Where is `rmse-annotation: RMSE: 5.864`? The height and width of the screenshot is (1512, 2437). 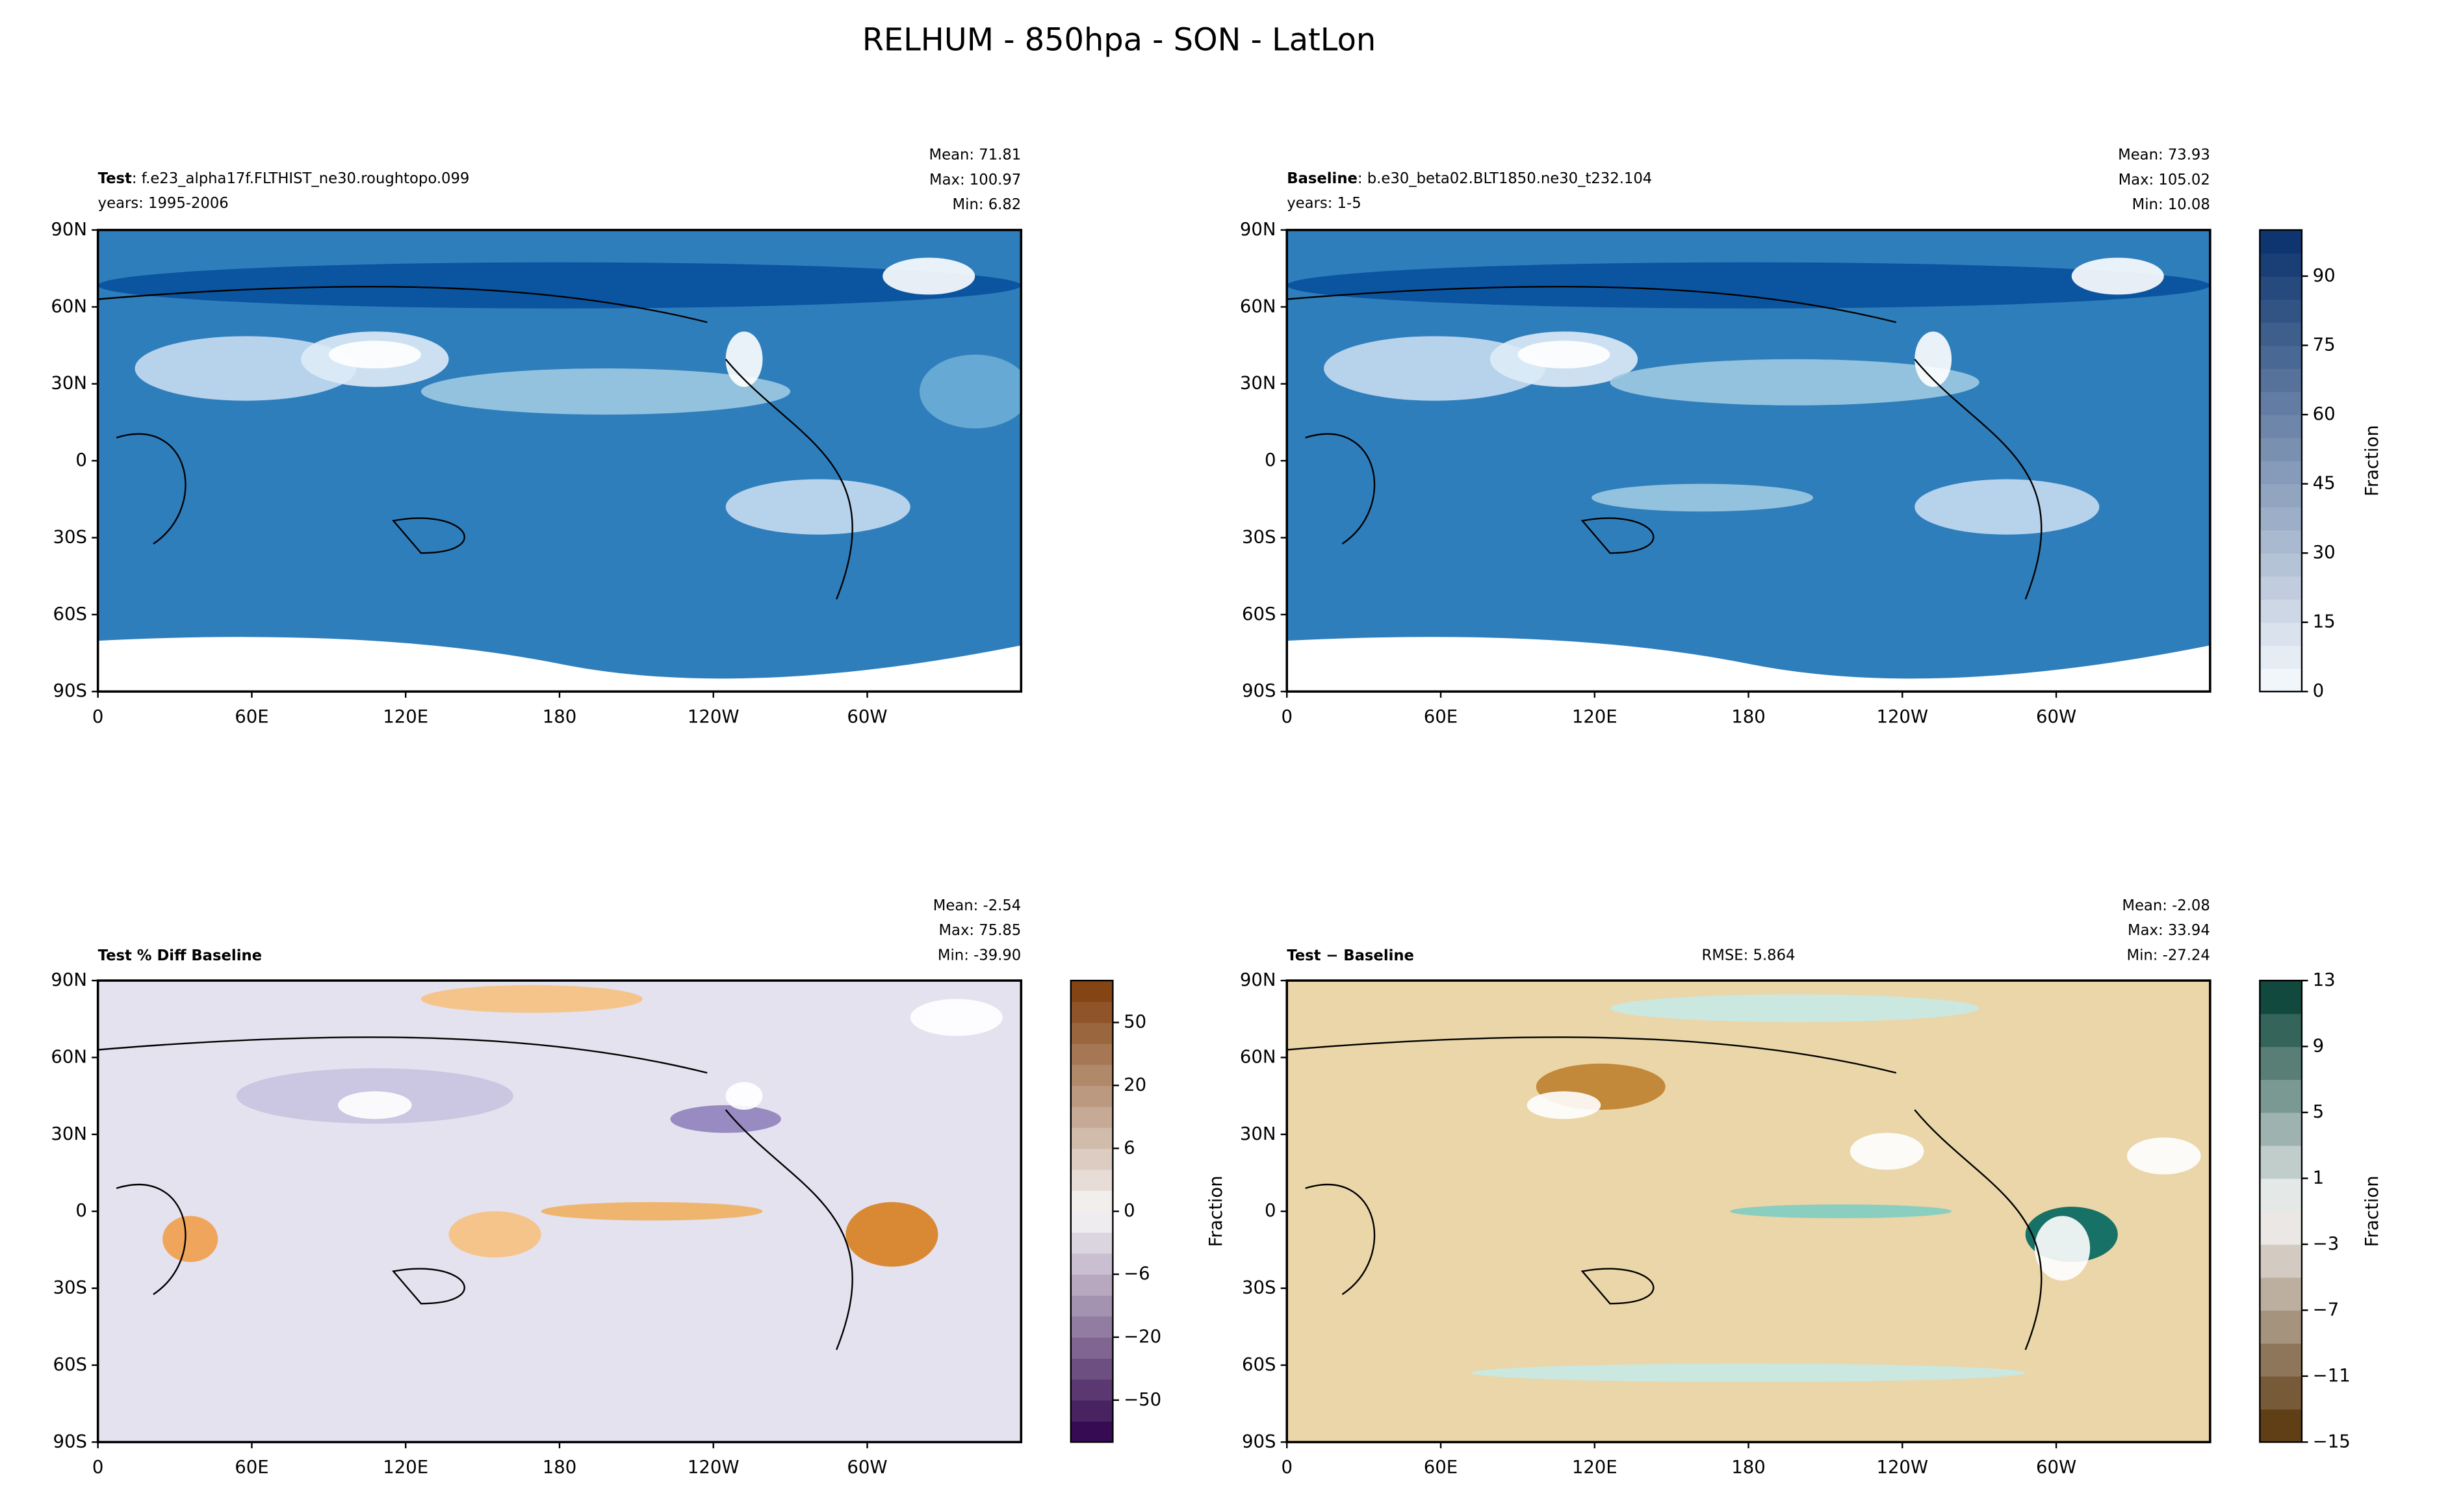
rmse-annotation: RMSE: 5.864 is located at coordinates (1749, 955).